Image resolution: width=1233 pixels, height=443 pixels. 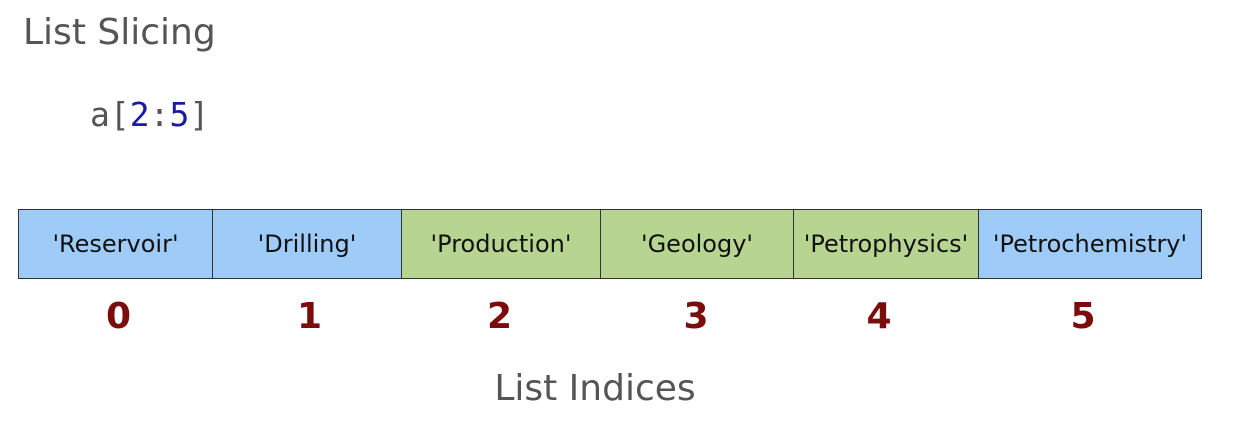 What do you see at coordinates (199, 114) in the screenshot?
I see `code-close-bracket: ]` at bounding box center [199, 114].